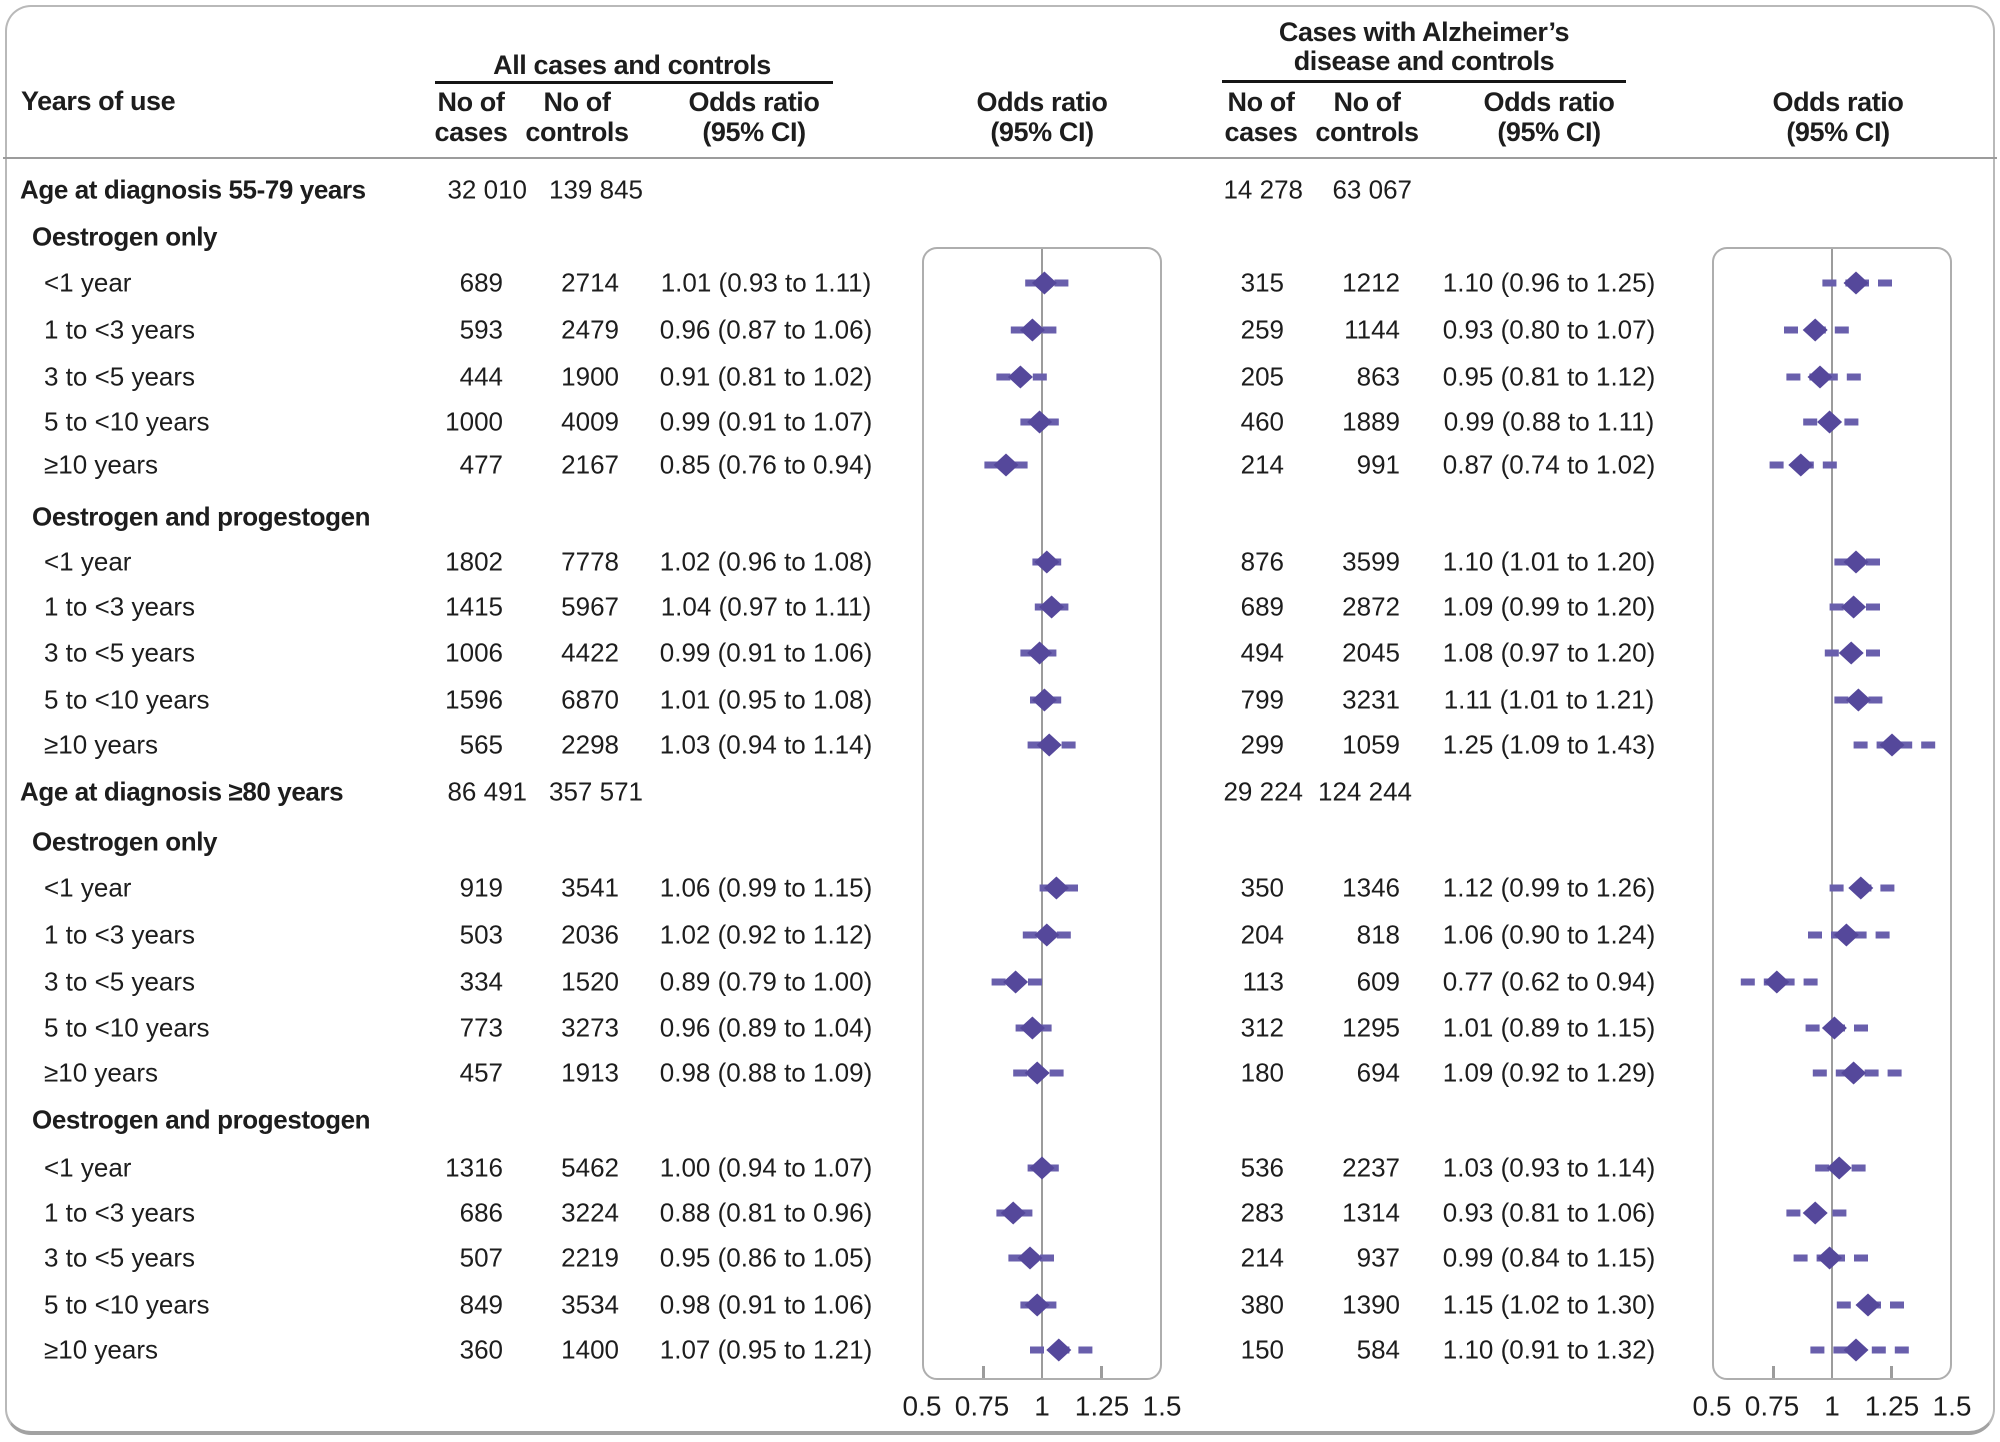  I want to click on controls-value-left: 4009, so click(590, 421).